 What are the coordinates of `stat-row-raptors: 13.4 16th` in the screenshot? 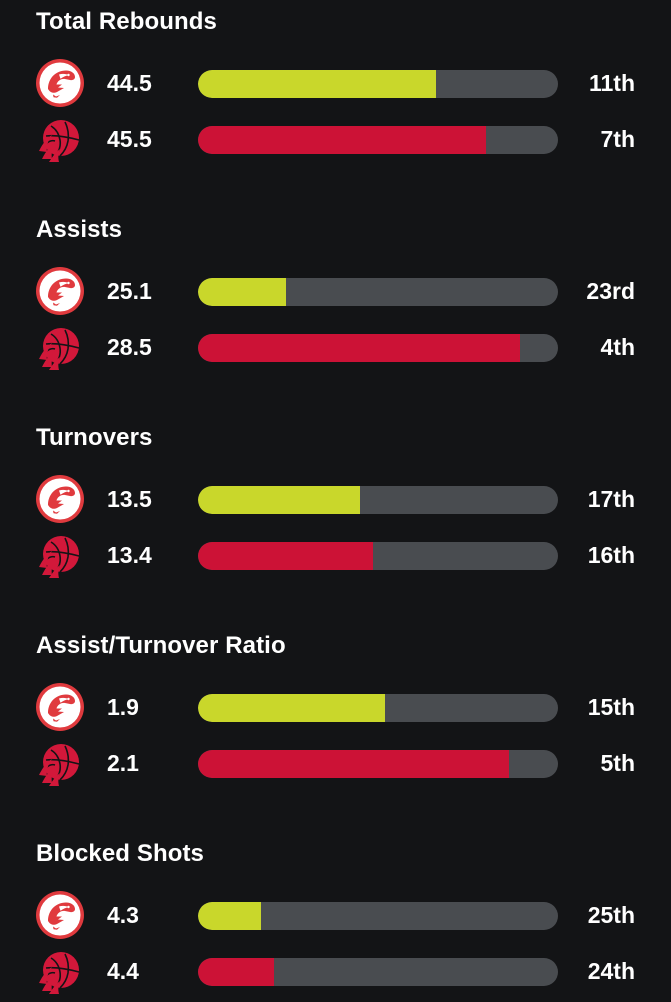 It's located at (335, 558).